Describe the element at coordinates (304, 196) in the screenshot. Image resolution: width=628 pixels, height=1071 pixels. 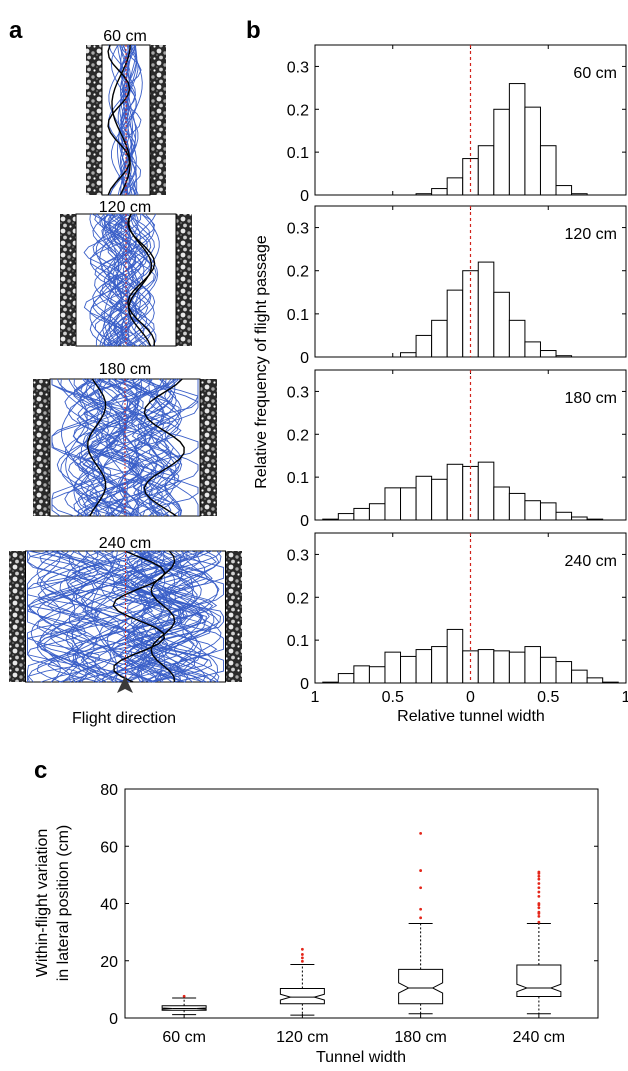
I see `y-tick-label: 0` at that location.